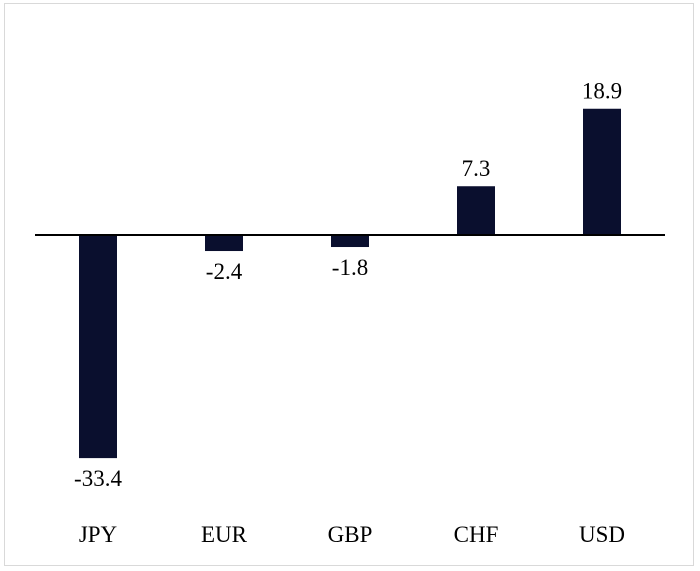  Describe the element at coordinates (476, 168) in the screenshot. I see `value-label-chf: 7.3` at that location.